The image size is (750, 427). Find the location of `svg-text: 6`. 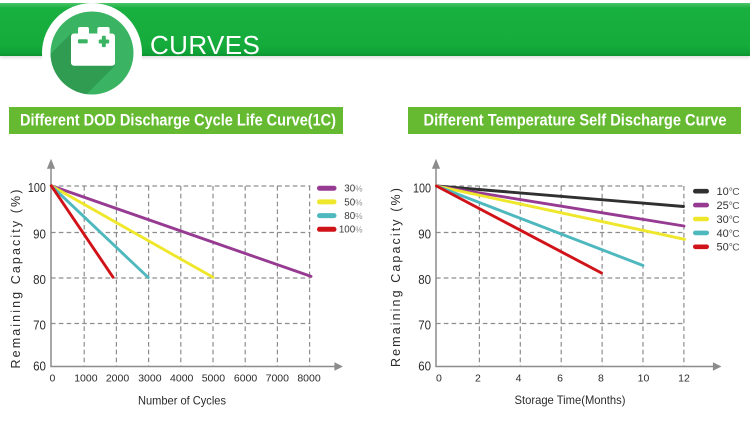

svg-text: 6 is located at coordinates (560, 378).